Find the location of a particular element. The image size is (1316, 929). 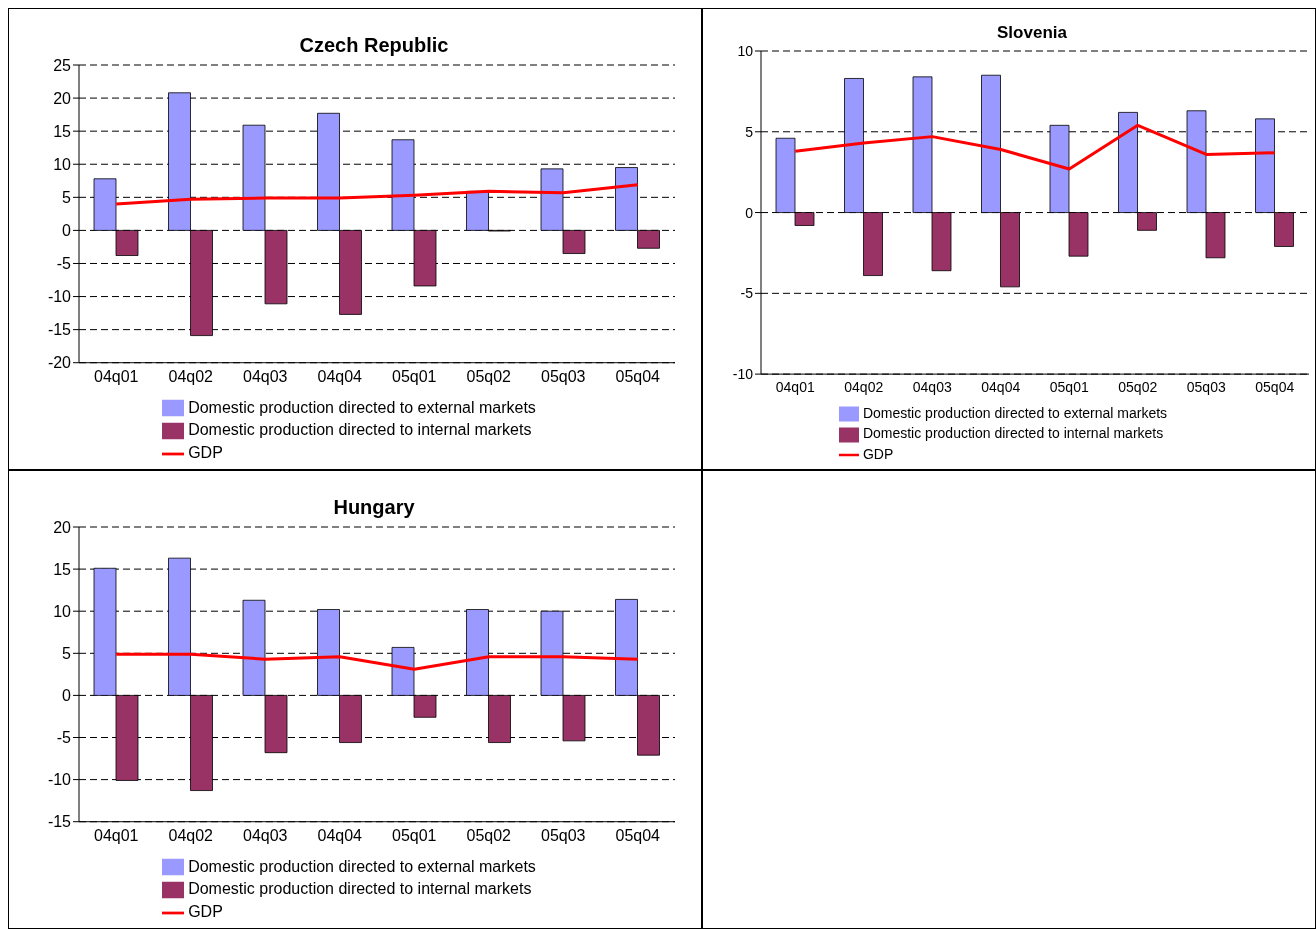

y-tick-label: 25 is located at coordinates (62, 65).